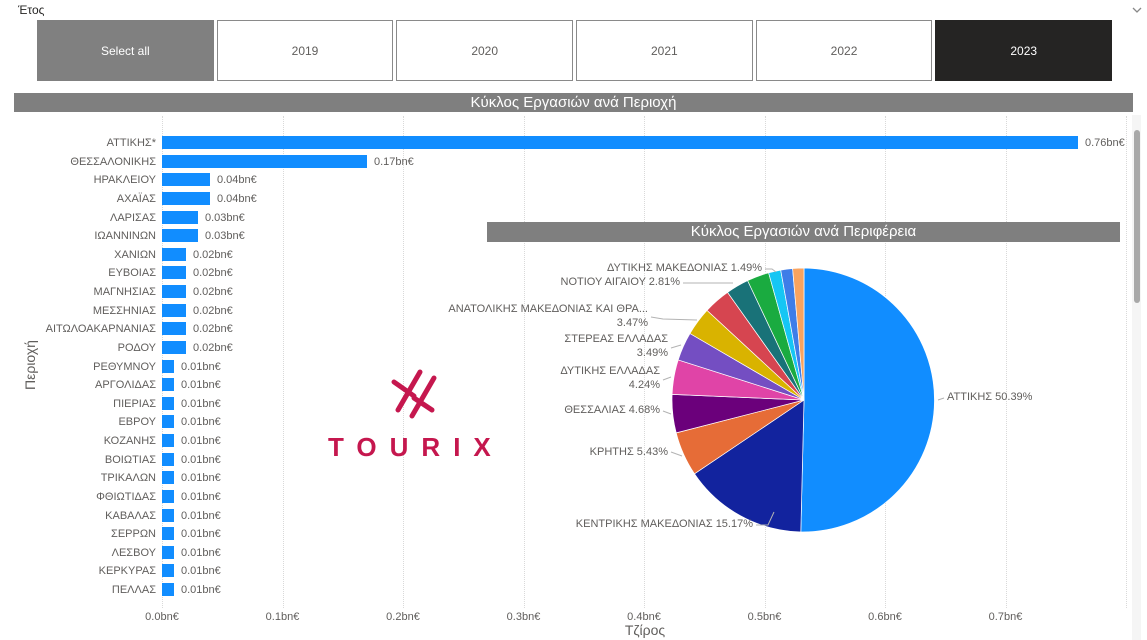  What do you see at coordinates (403, 617) in the screenshot?
I see `x-tick-label: 0.2bn€` at bounding box center [403, 617].